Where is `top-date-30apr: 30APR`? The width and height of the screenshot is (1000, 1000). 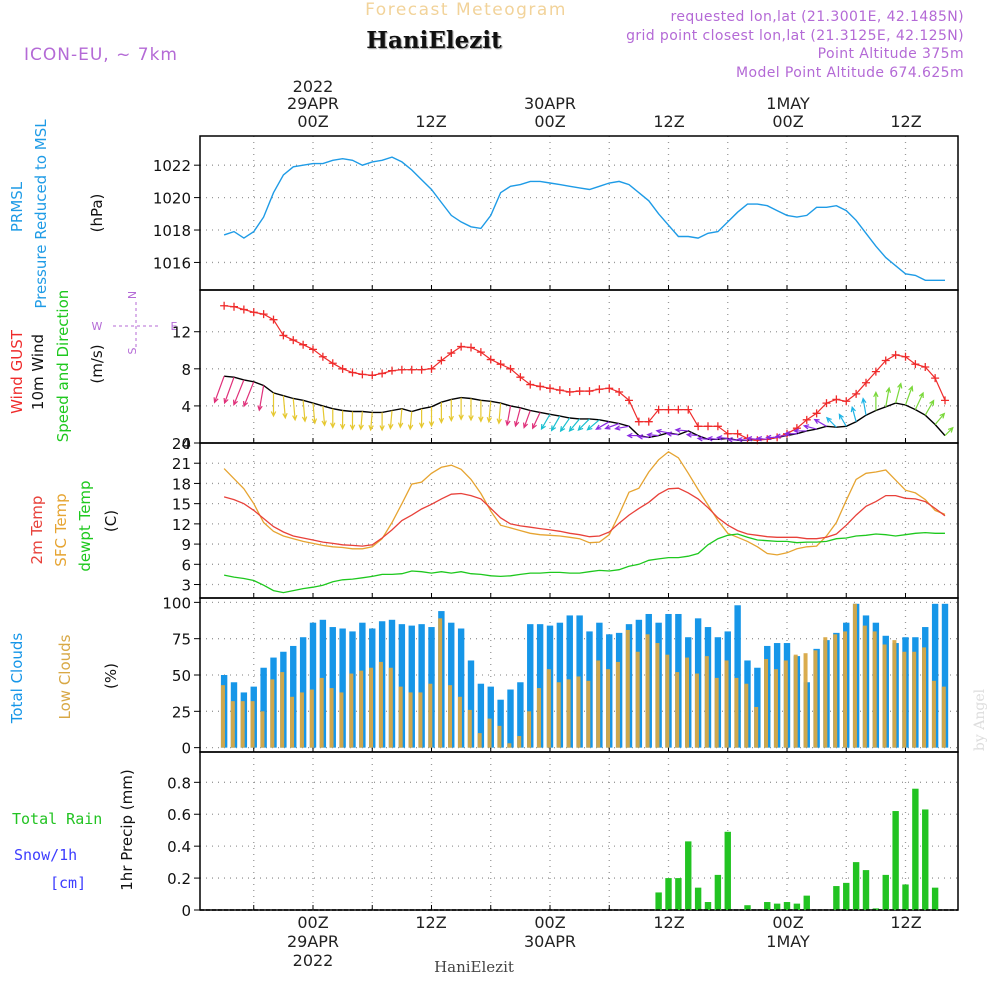 top-date-30apr: 30APR is located at coordinates (550, 103).